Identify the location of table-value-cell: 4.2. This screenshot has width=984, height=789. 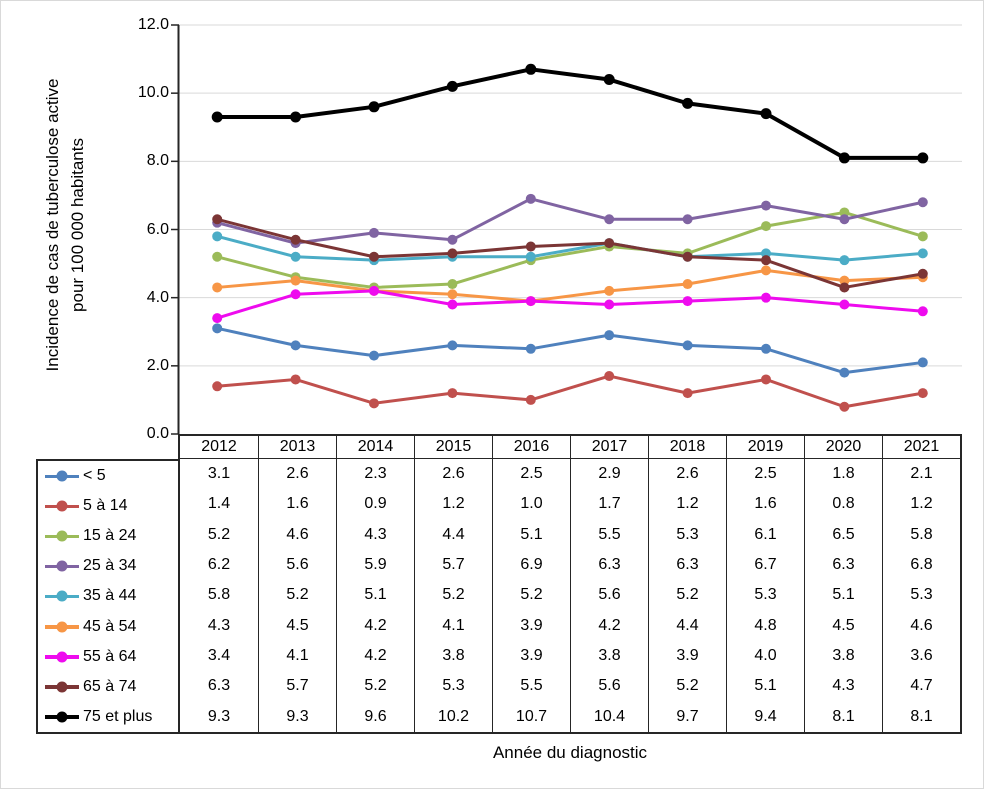
(609, 625).